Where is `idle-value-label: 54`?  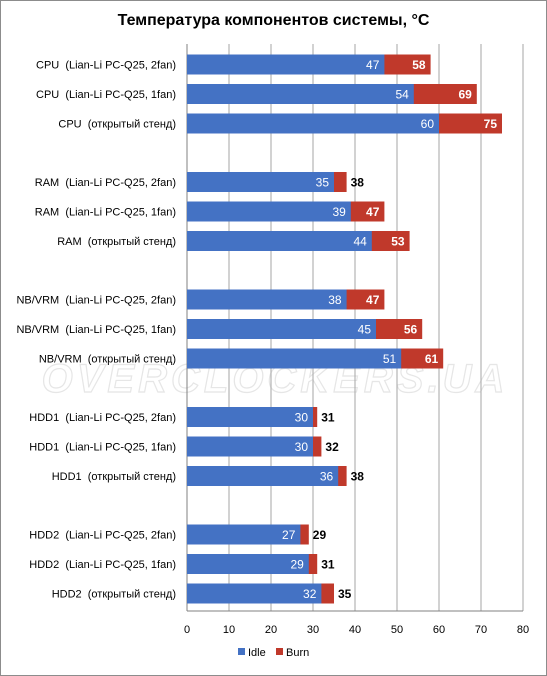
idle-value-label: 54 is located at coordinates (402, 95).